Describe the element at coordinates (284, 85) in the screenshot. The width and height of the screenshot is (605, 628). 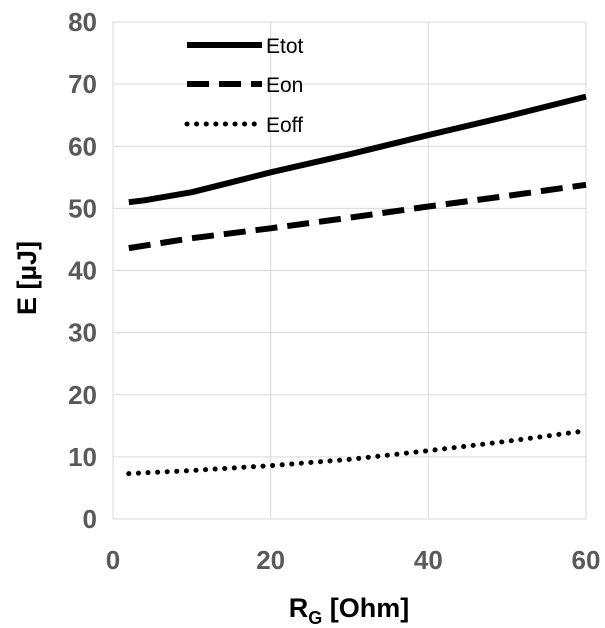
I see `legend-label-eon: Eon` at that location.